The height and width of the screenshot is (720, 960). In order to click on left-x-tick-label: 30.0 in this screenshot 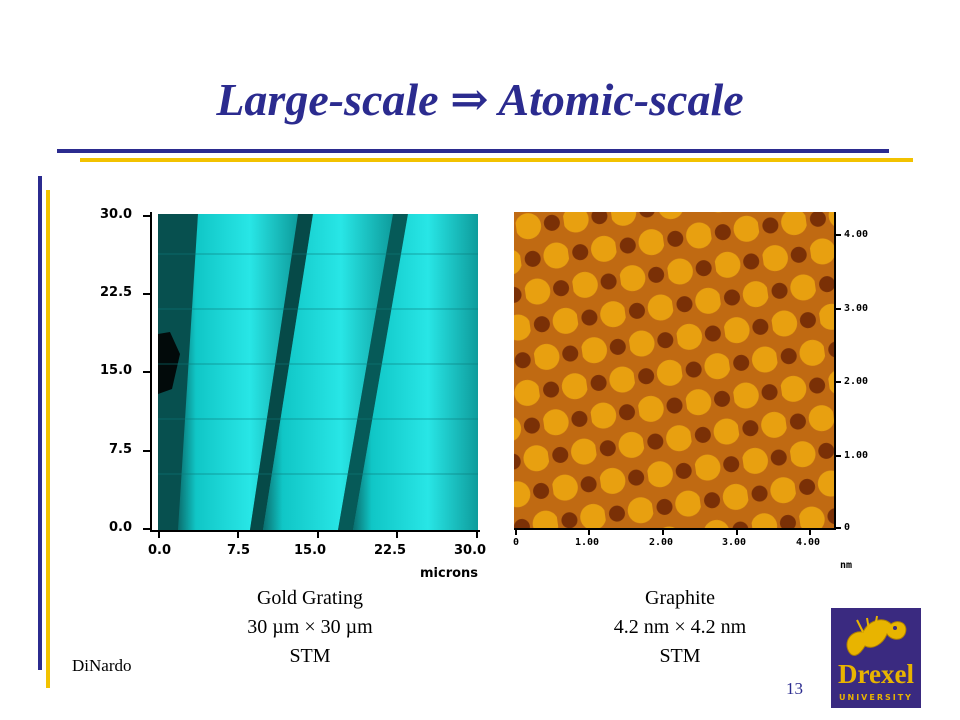, I will do `click(470, 550)`.